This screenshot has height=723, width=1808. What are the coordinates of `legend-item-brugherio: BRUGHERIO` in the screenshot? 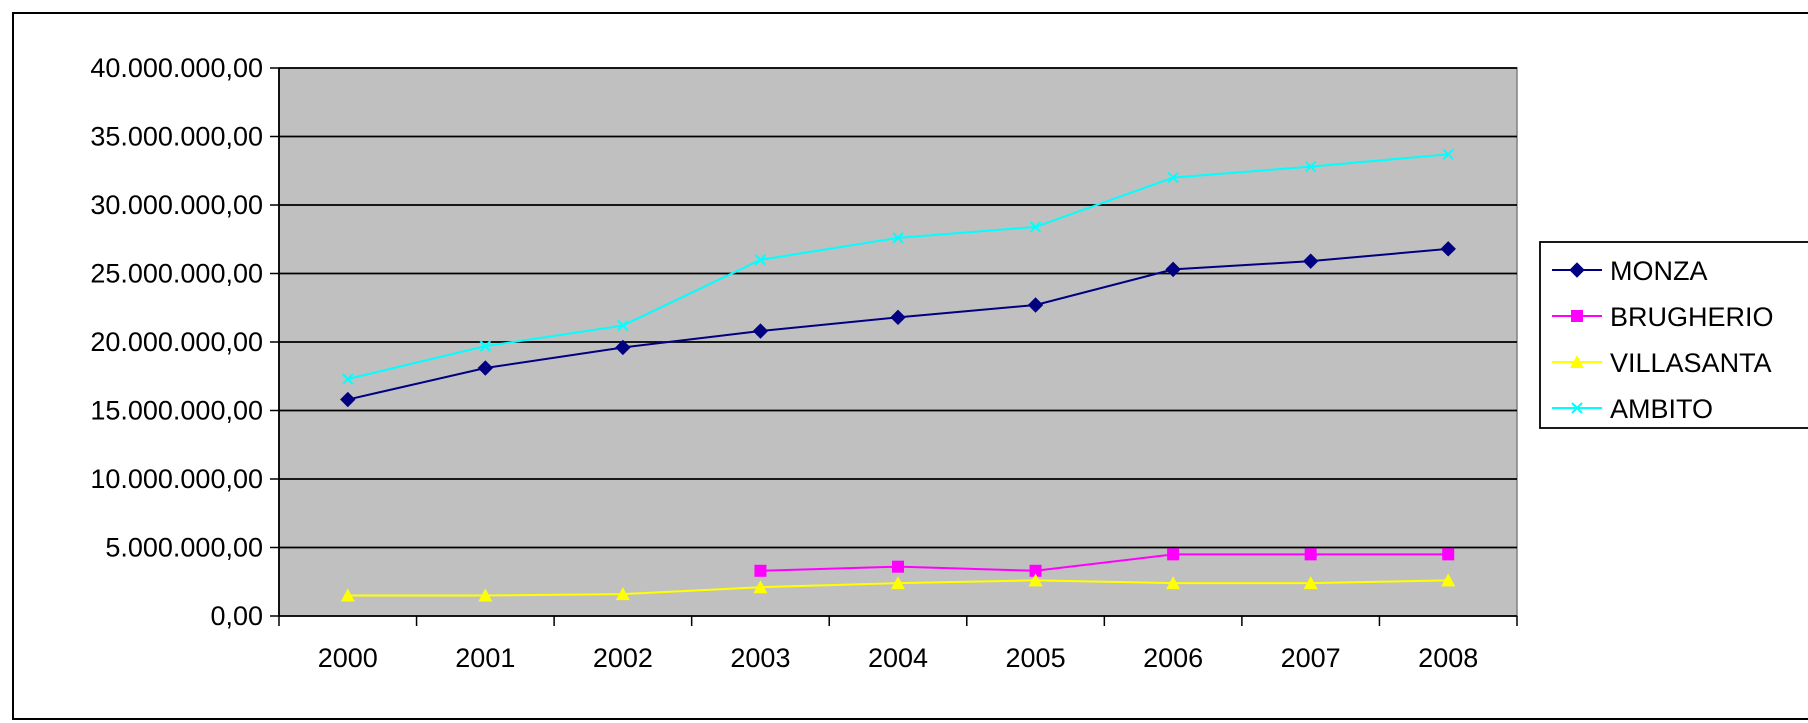 It's located at (1663, 317).